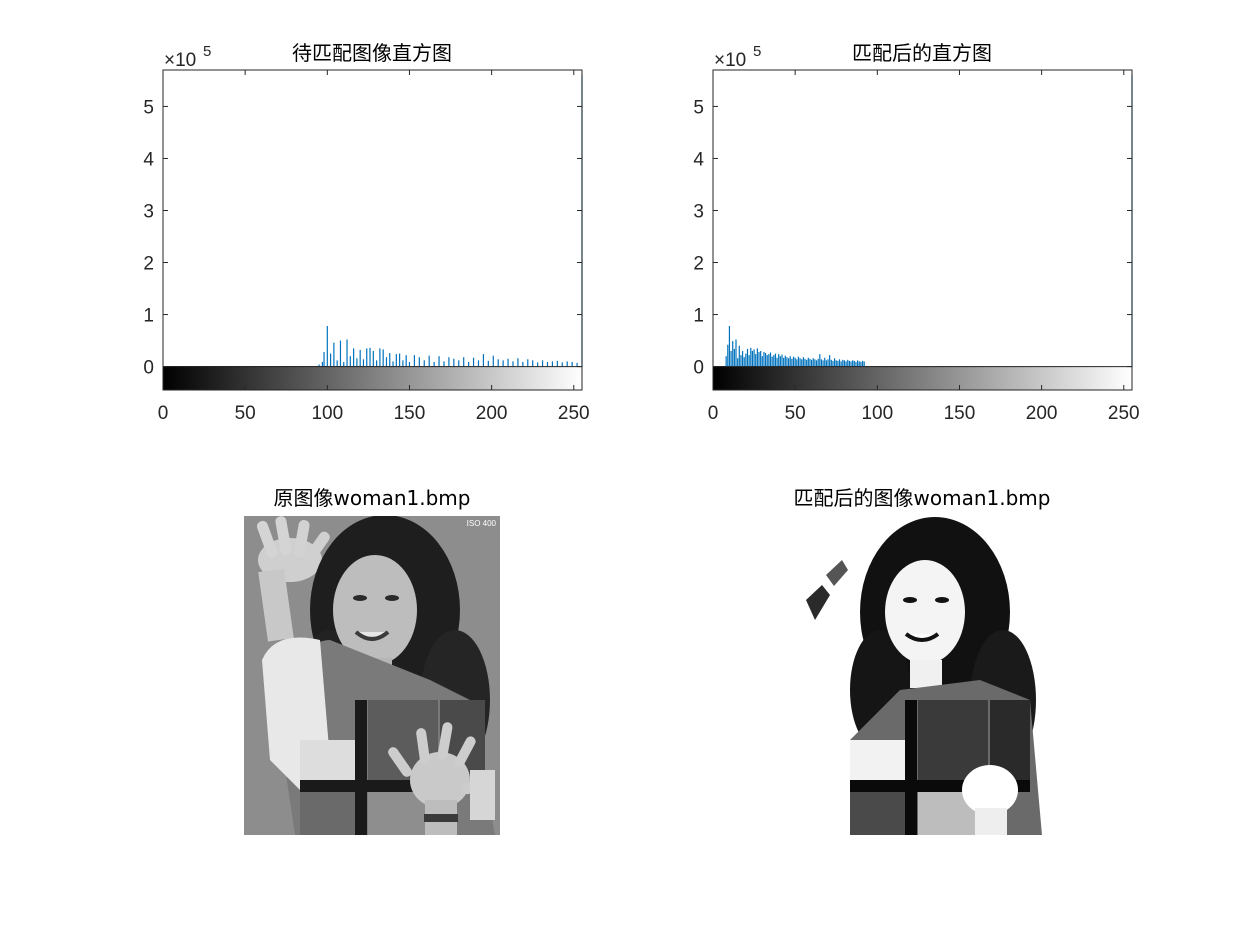 Image resolution: width=1250 pixels, height=938 pixels. Describe the element at coordinates (921, 675) in the screenshot. I see `matched-image` at that location.